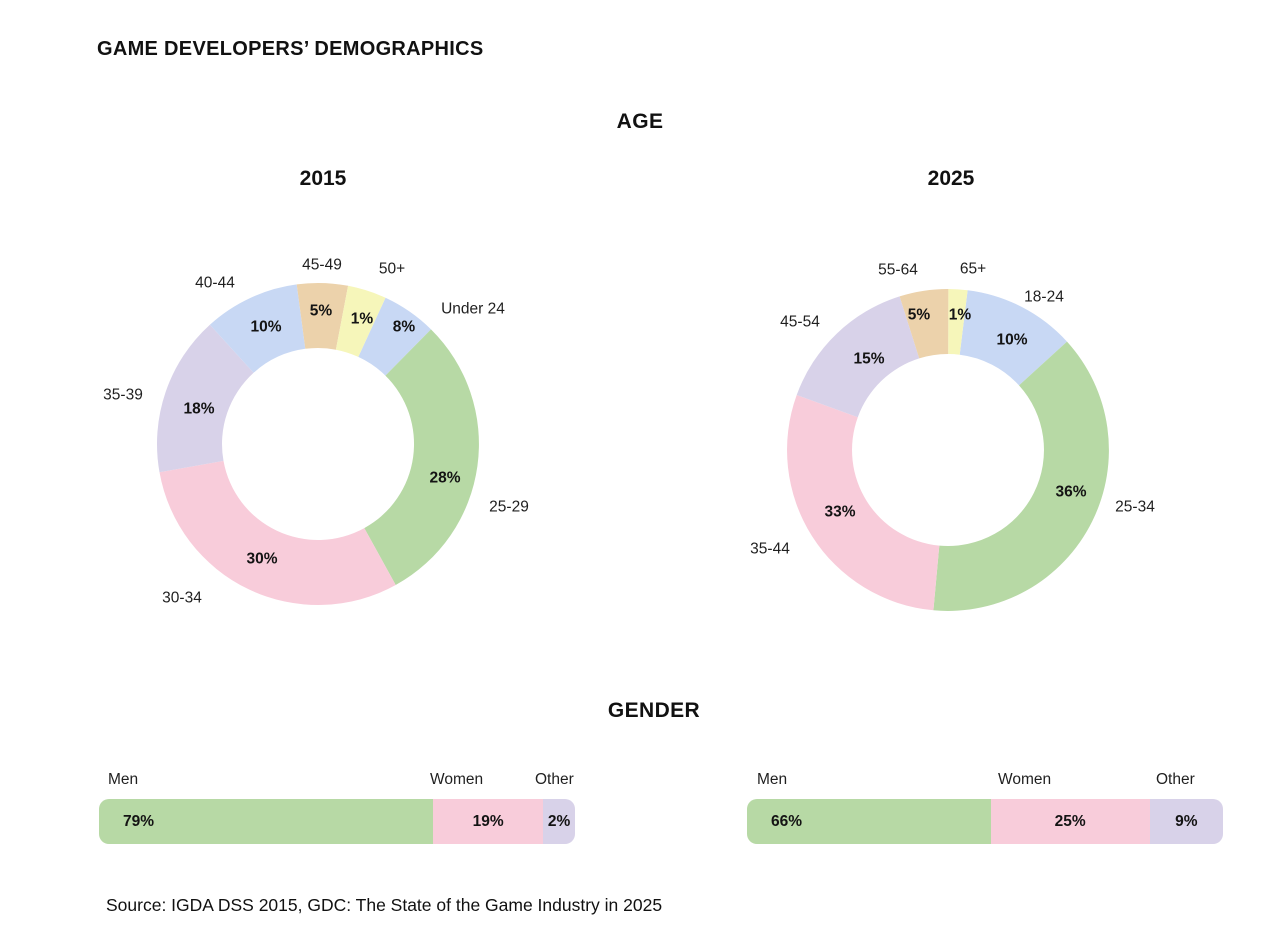 Image resolution: width=1280 pixels, height=952 pixels. I want to click on gender-value-2015-women: 19%, so click(488, 821).